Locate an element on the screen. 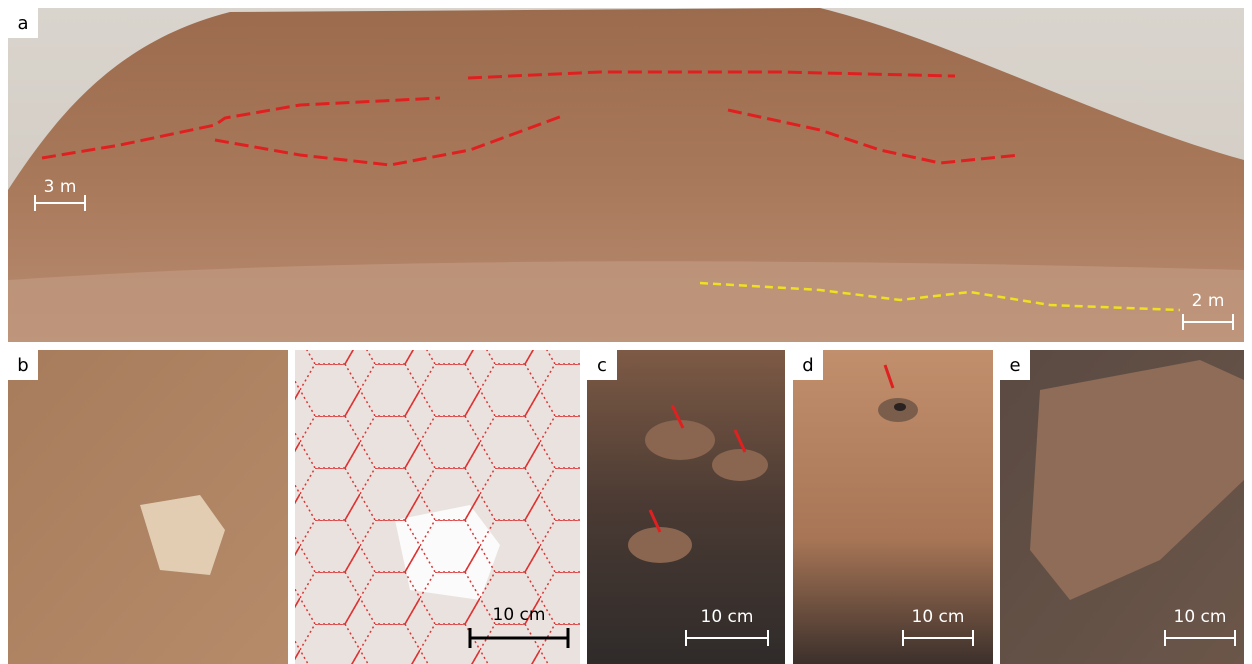 This screenshot has height=664, width=1252. photo is located at coordinates (686, 507).